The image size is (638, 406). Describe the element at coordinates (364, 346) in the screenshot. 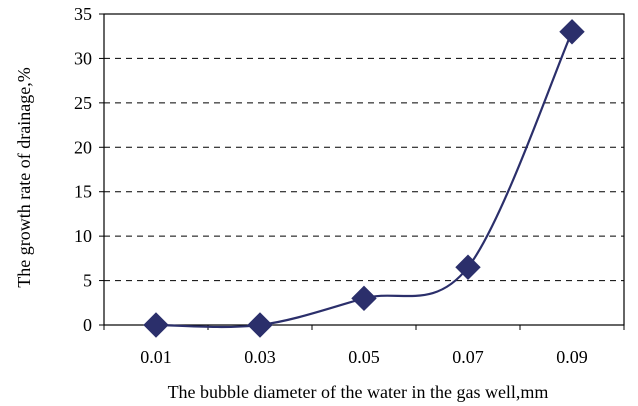

I see `x-axis: 0.01 0.03 0.05 0.07 0.09` at that location.